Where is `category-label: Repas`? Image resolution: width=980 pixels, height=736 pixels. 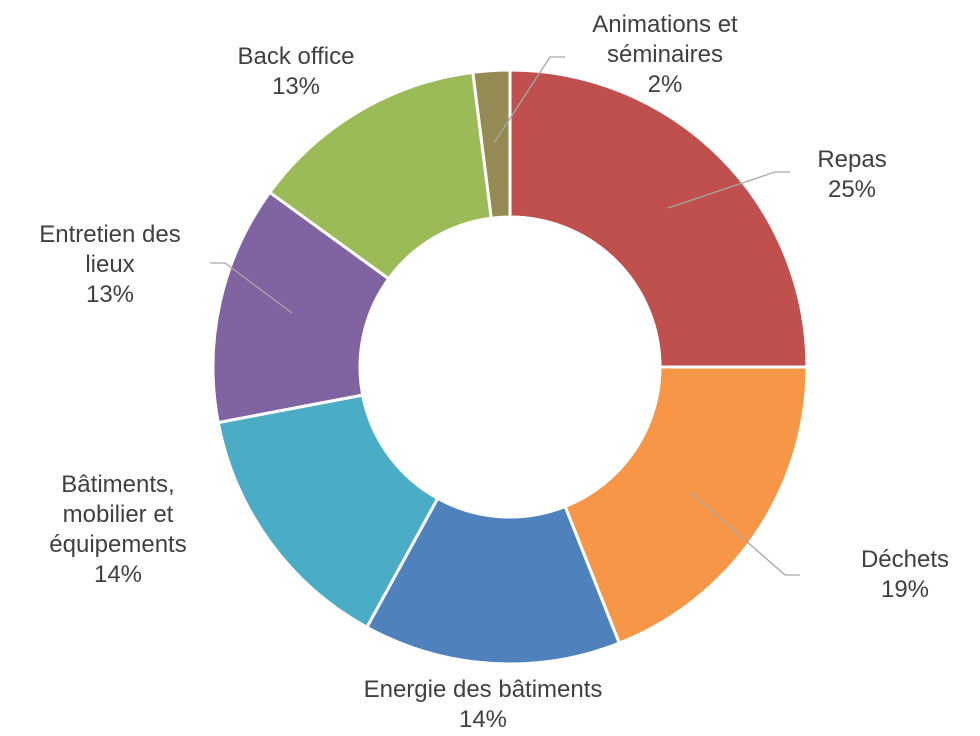
category-label: Repas is located at coordinates (852, 159).